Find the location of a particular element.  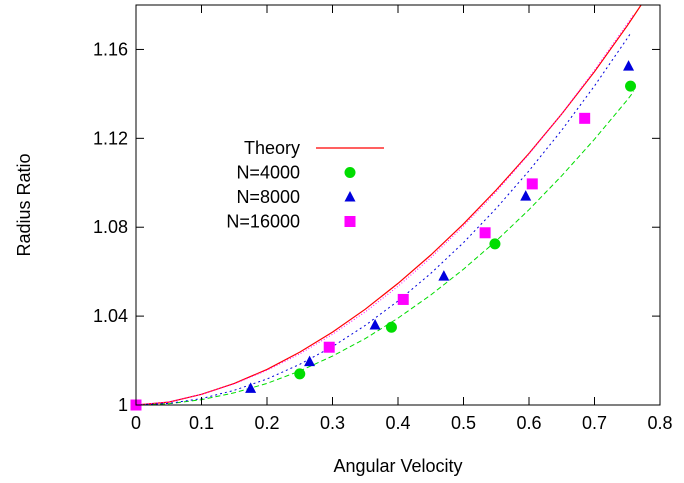

legend-swatch-square is located at coordinates (350, 221).